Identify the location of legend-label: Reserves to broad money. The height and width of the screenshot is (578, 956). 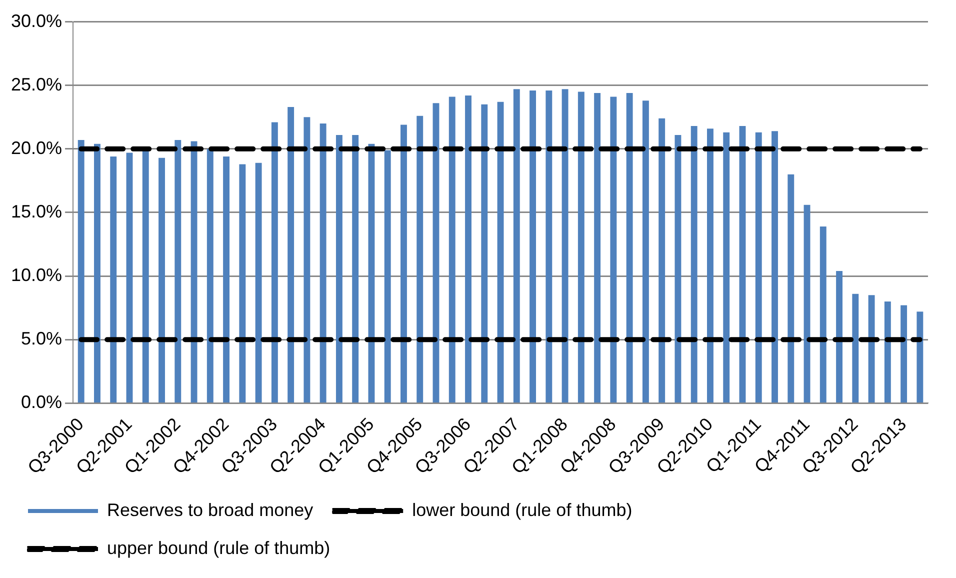
(210, 510).